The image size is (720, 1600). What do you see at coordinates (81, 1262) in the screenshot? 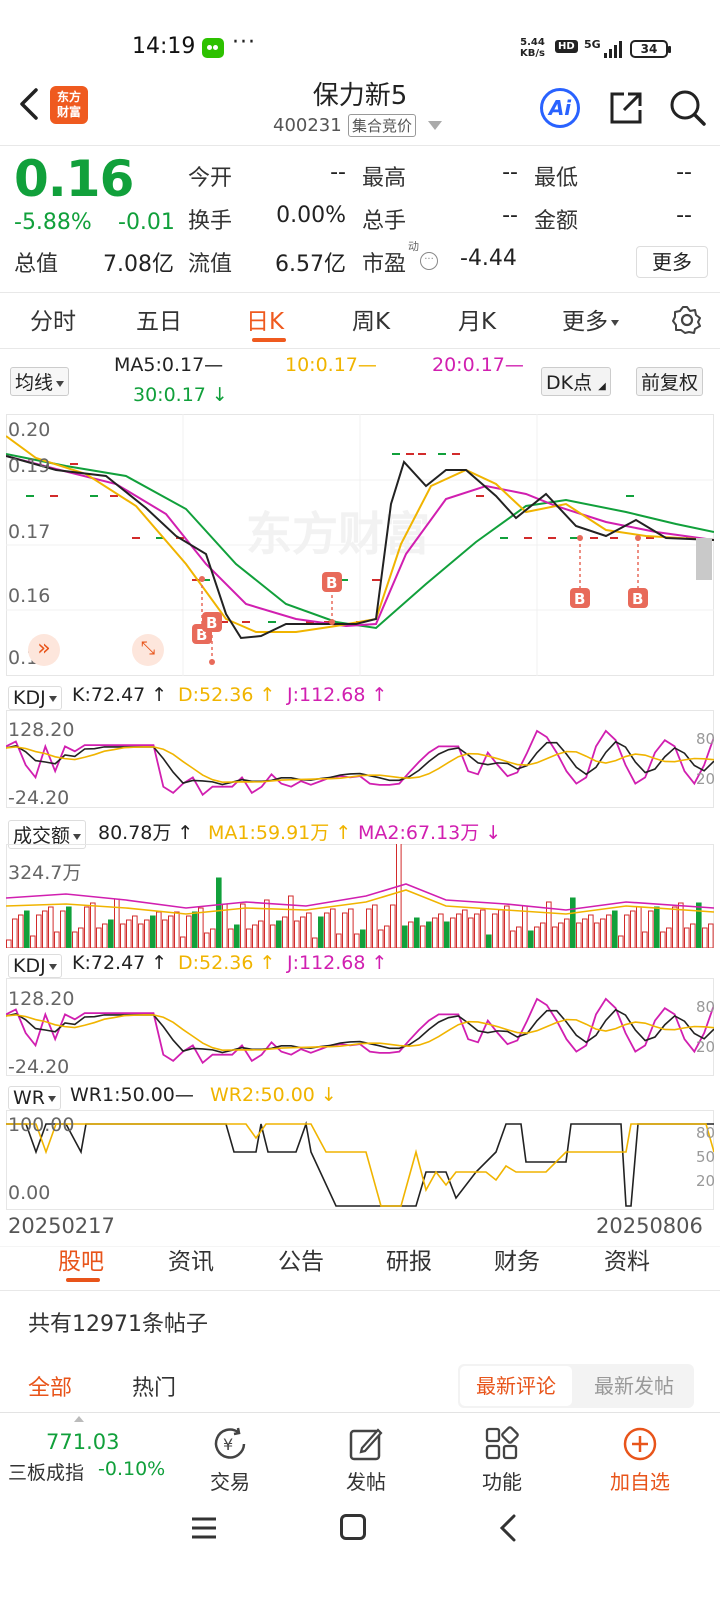
I see `tab-forum: 股吧` at bounding box center [81, 1262].